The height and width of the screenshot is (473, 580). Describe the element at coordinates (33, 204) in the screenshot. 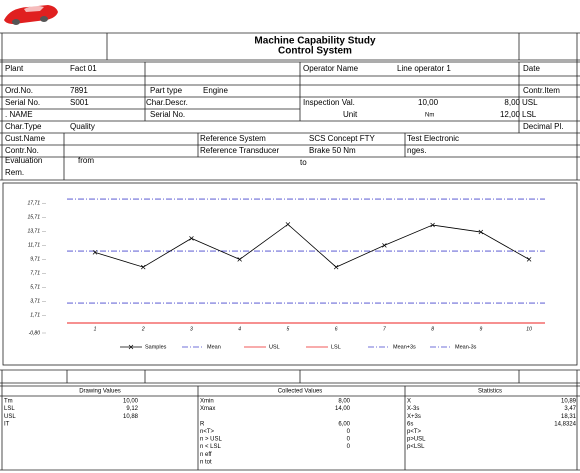

I see `y-tick-label: 17,71` at that location.